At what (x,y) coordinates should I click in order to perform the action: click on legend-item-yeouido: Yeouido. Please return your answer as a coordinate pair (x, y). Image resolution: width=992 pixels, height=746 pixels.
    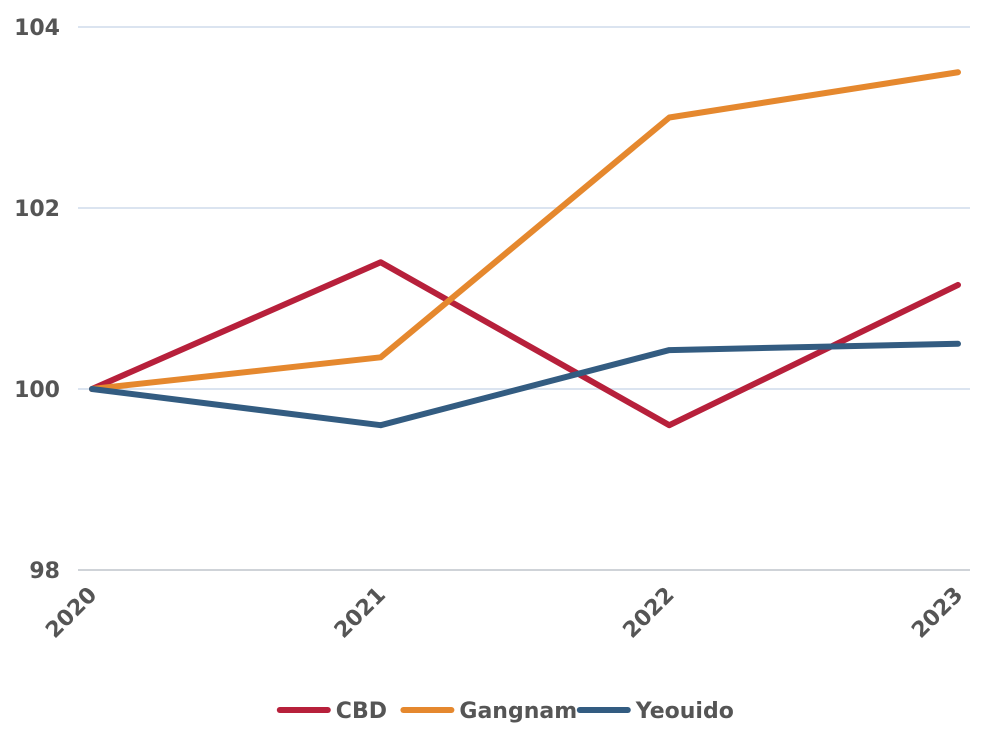
    Looking at the image, I should click on (655, 711).